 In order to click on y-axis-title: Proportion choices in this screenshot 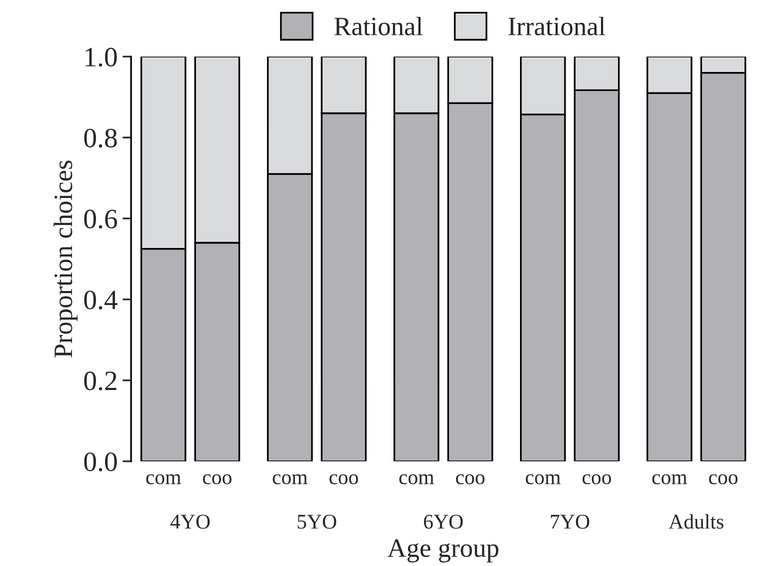, I will do `click(66, 259)`.